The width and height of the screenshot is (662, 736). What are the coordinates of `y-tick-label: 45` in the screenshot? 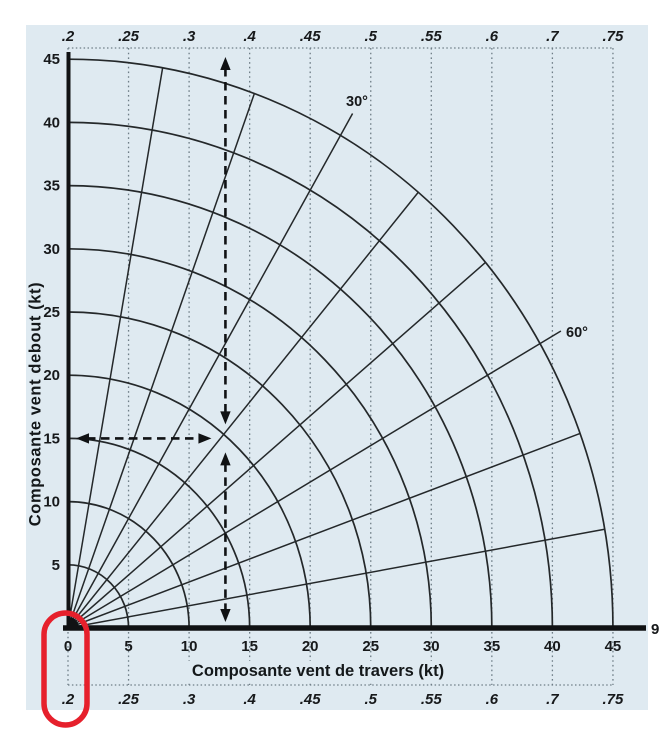 It's located at (51, 59).